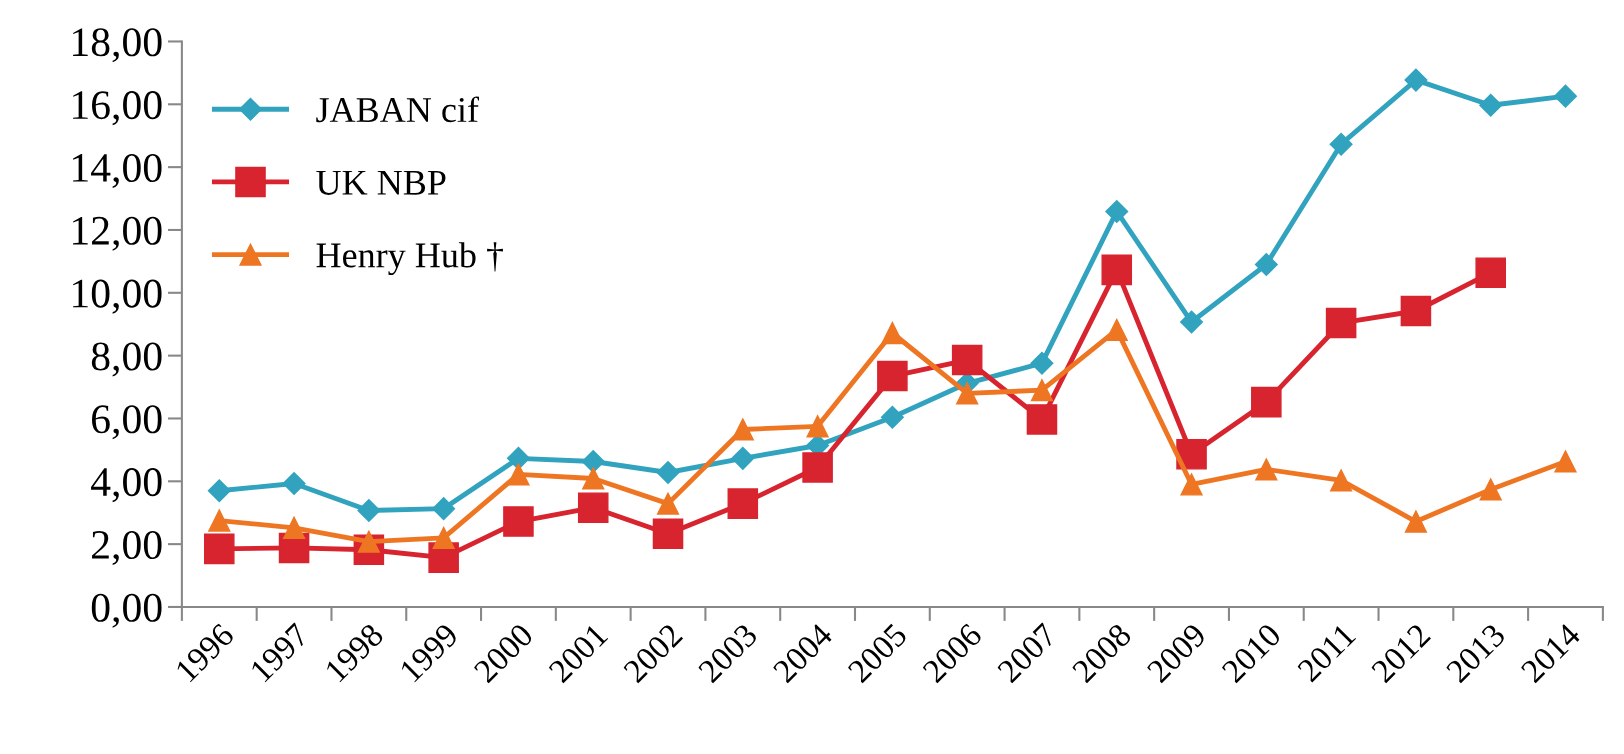 This screenshot has width=1624, height=754. What do you see at coordinates (117, 108) in the screenshot?
I see `y-tick-label: 16,00` at bounding box center [117, 108].